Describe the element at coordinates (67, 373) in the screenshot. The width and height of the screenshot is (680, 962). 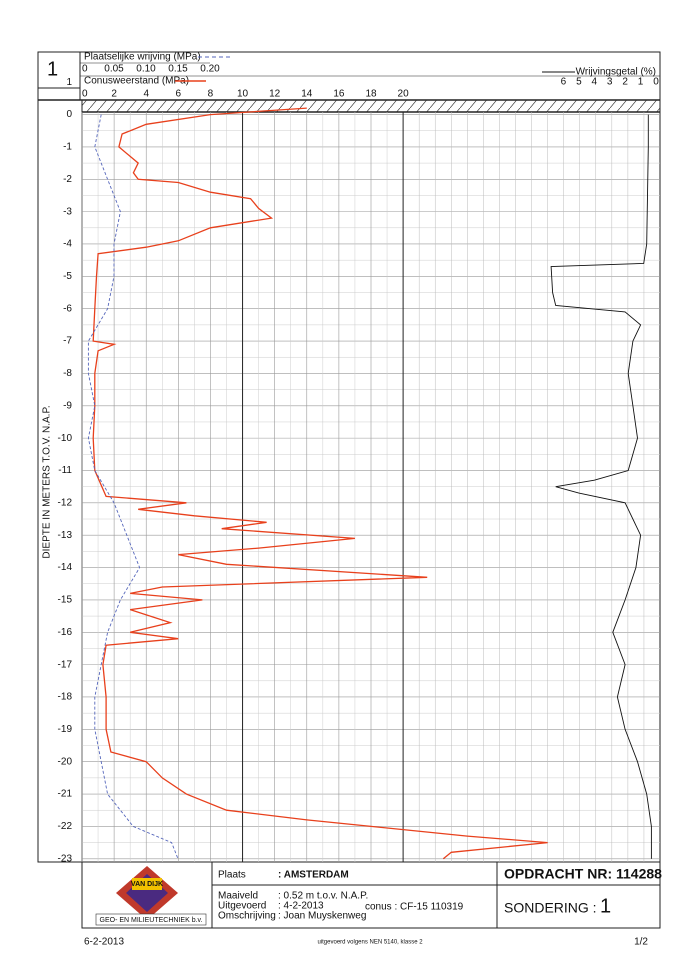
I see `y-tick-label: -8` at that location.